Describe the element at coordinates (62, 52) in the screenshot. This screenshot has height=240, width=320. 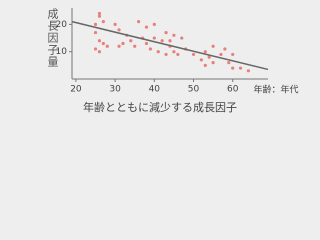
I see `y-tick-label: 10` at that location.